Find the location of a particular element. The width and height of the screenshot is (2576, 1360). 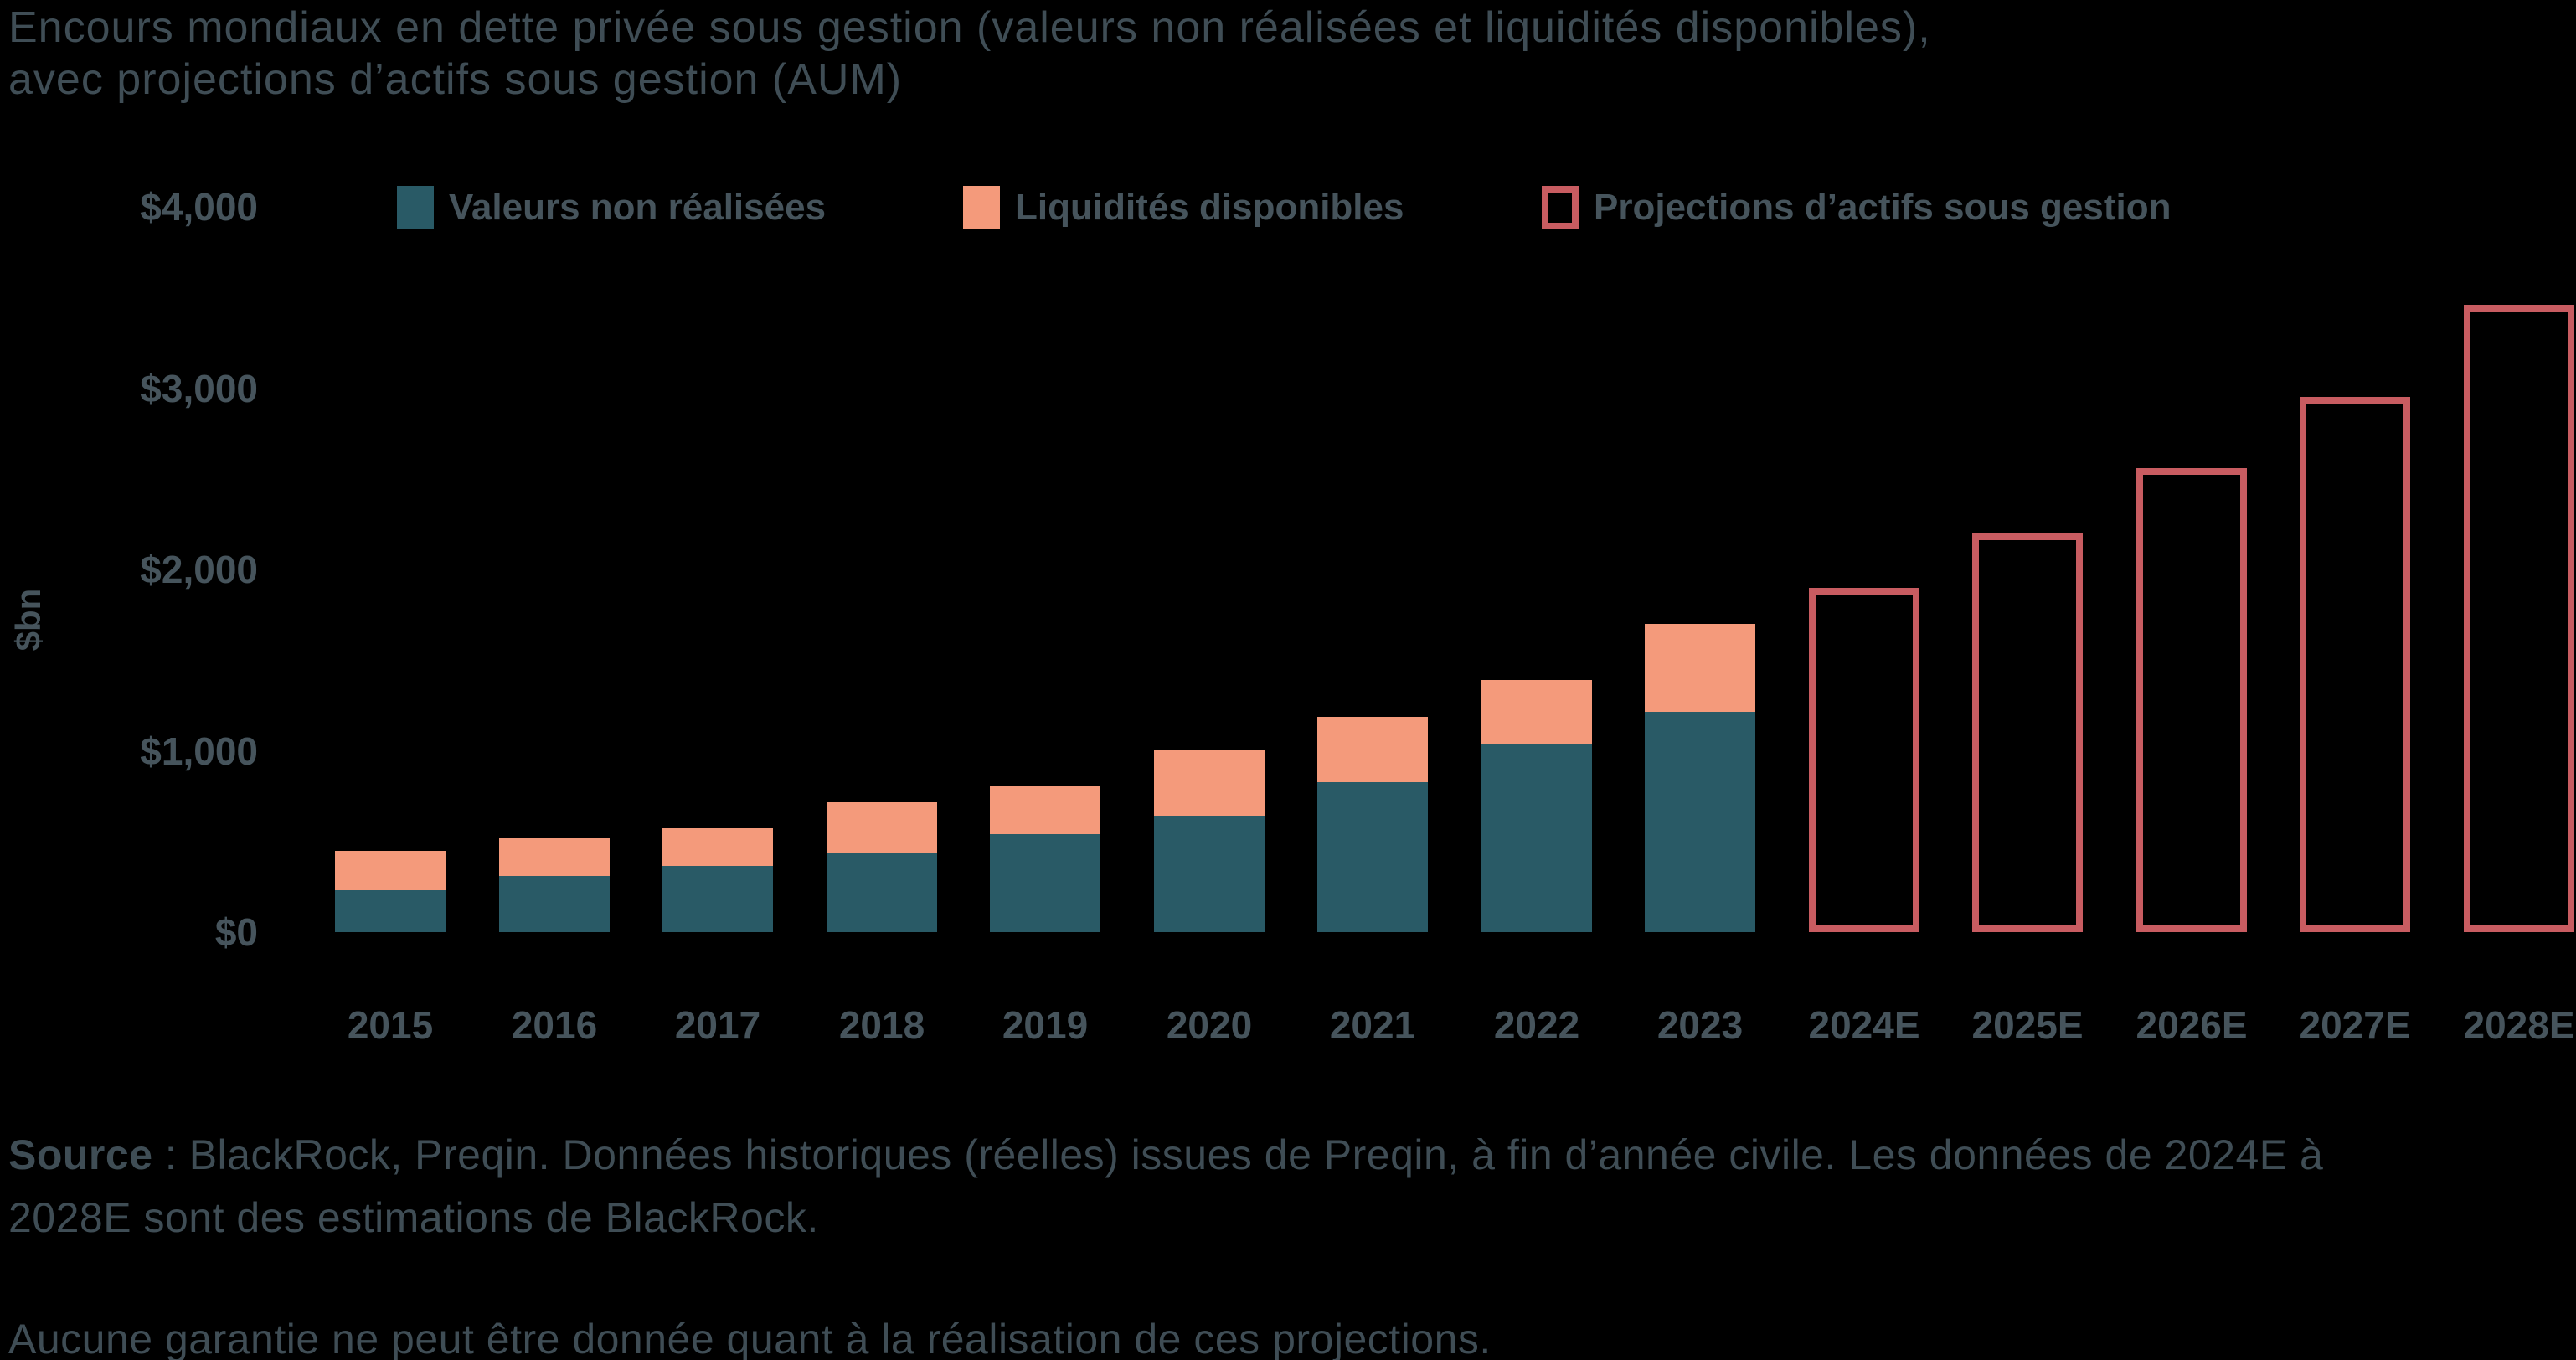

x-label-2016: 2016 is located at coordinates (554, 1025).